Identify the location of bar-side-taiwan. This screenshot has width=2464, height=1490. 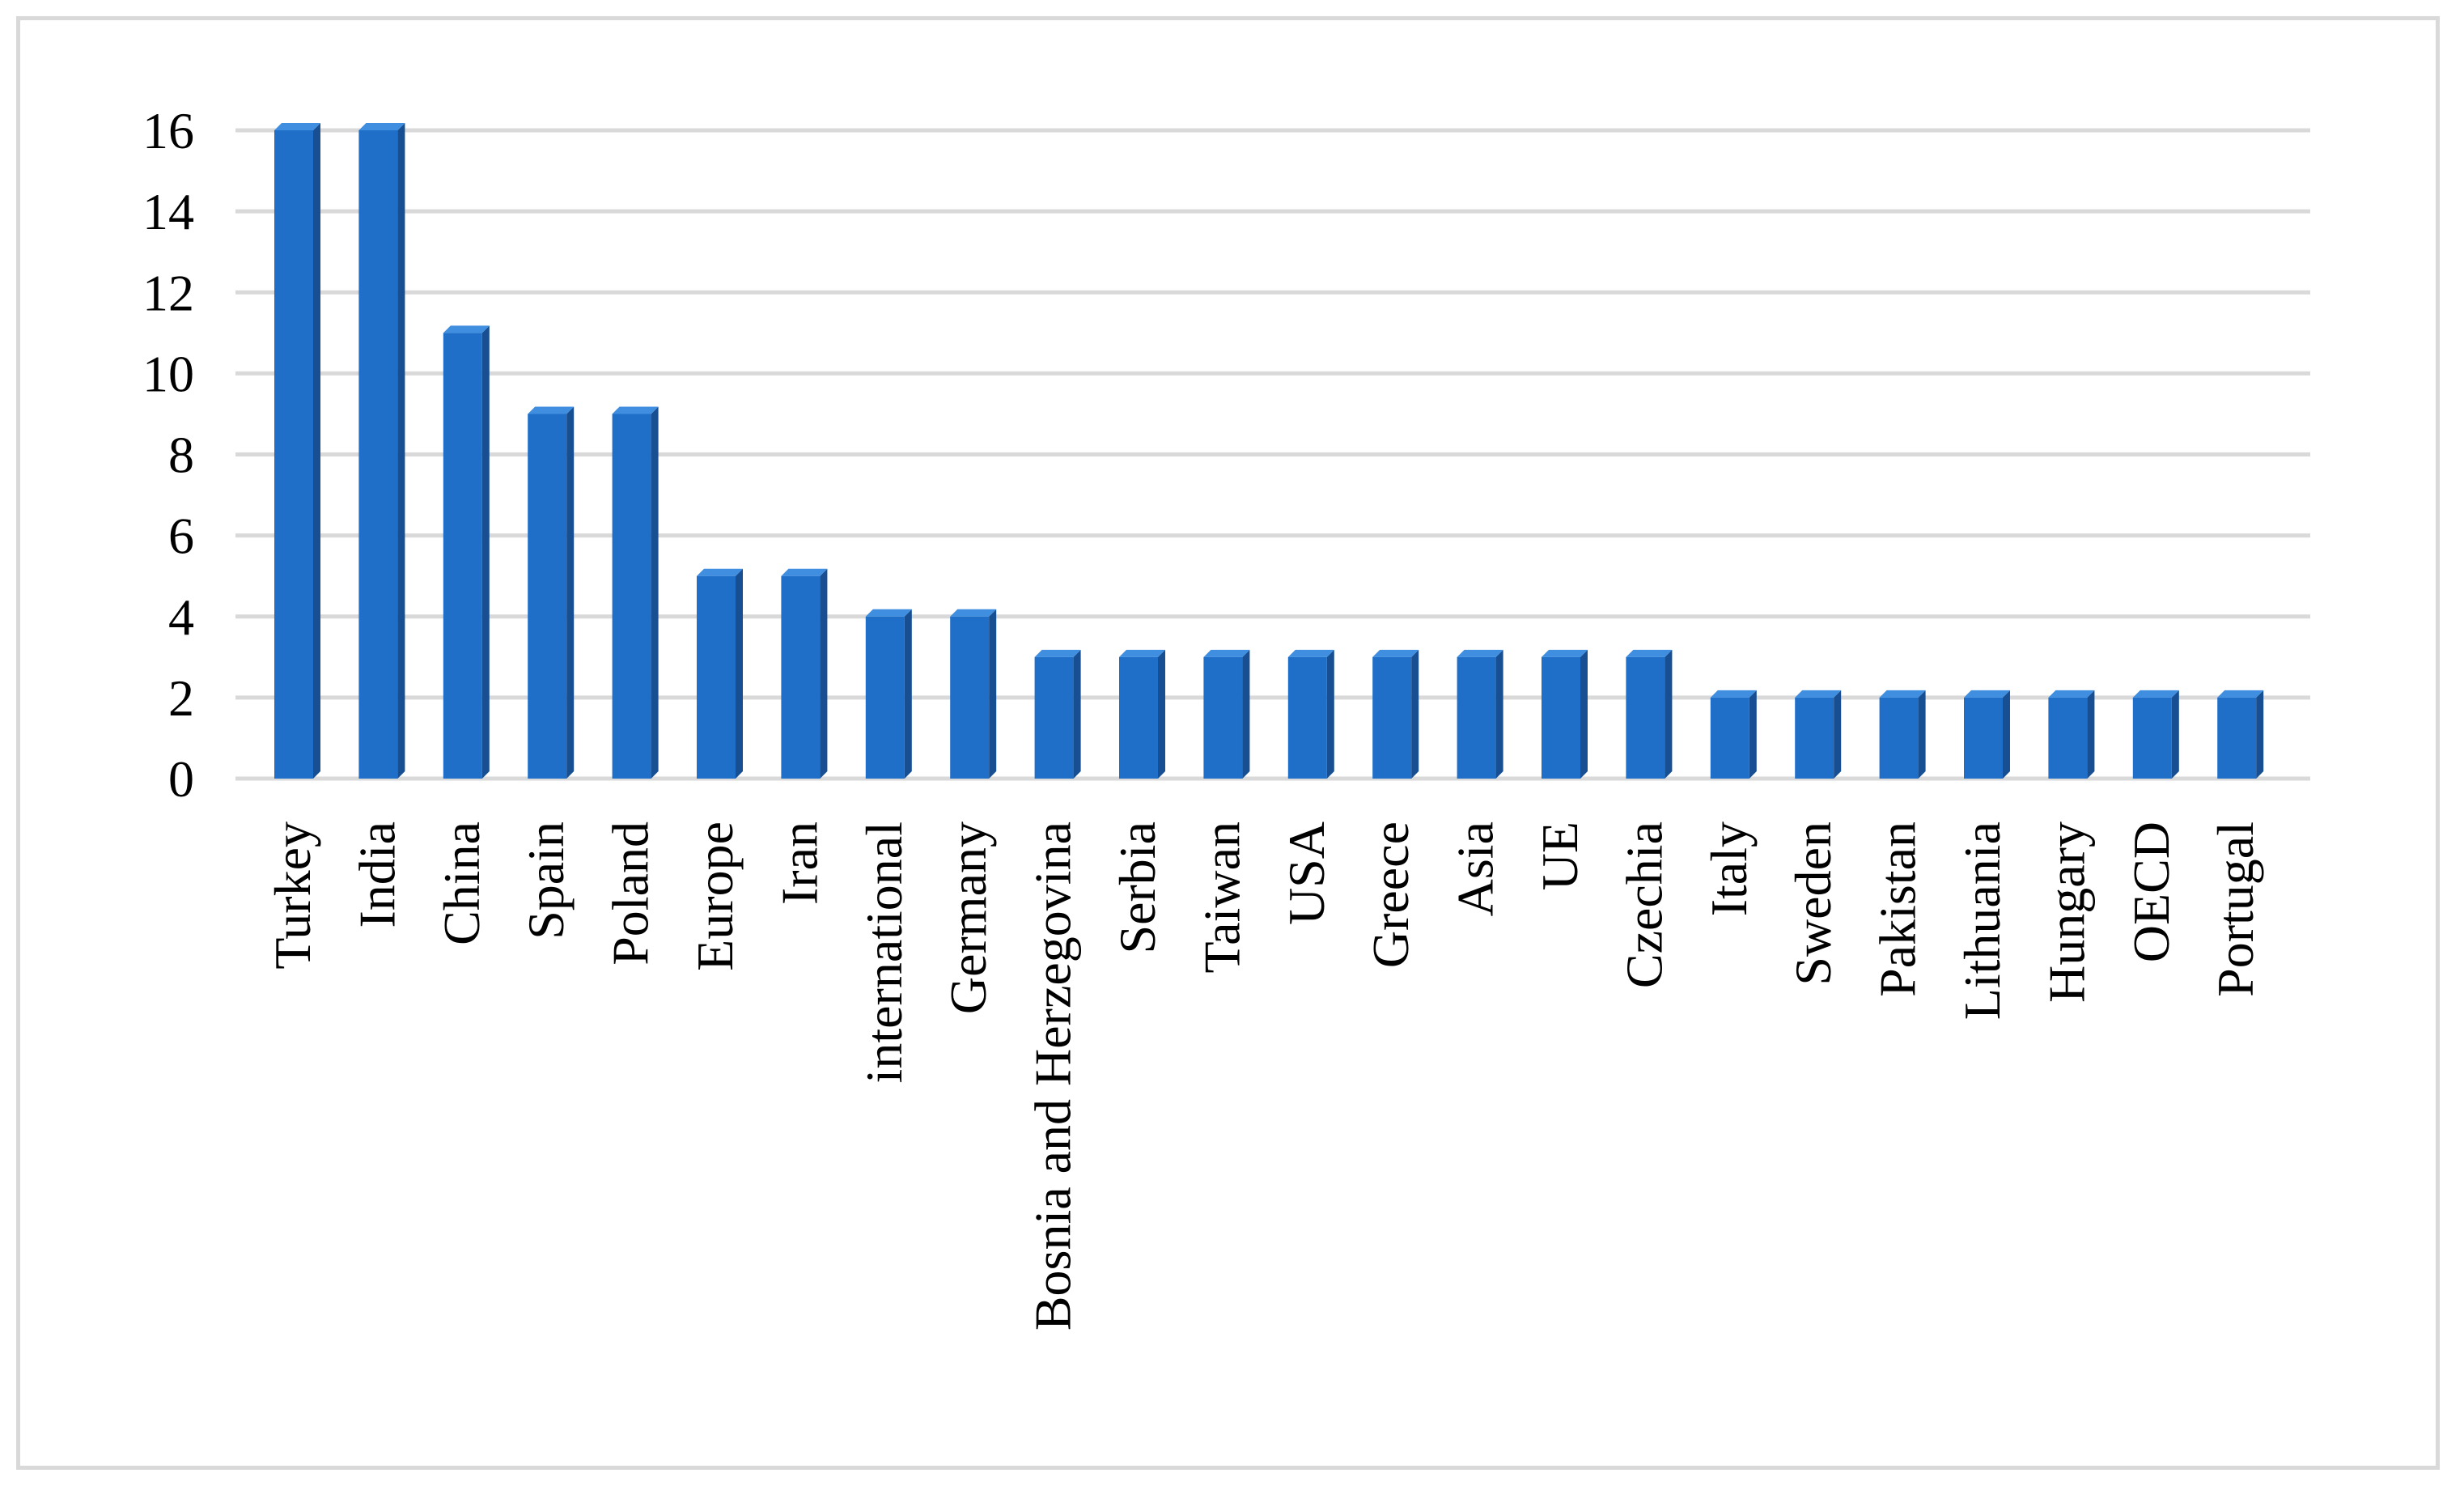
(1246, 714).